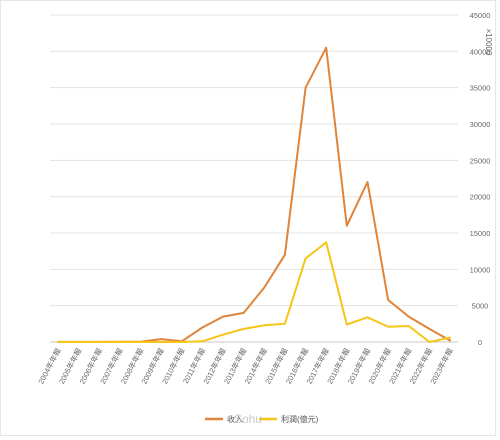 This screenshot has height=440, width=500. I want to click on y-tick-label: 30000, so click(480, 124).